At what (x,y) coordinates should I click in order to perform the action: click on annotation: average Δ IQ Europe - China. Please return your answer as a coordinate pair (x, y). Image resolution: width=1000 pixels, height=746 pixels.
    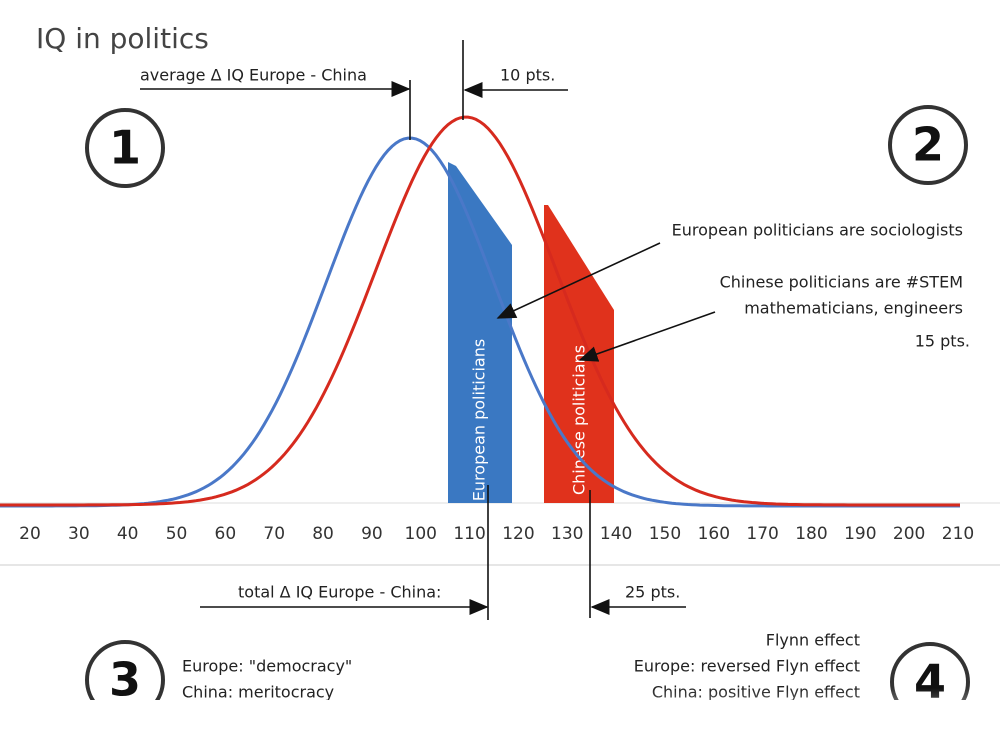
    Looking at the image, I should click on (253, 75).